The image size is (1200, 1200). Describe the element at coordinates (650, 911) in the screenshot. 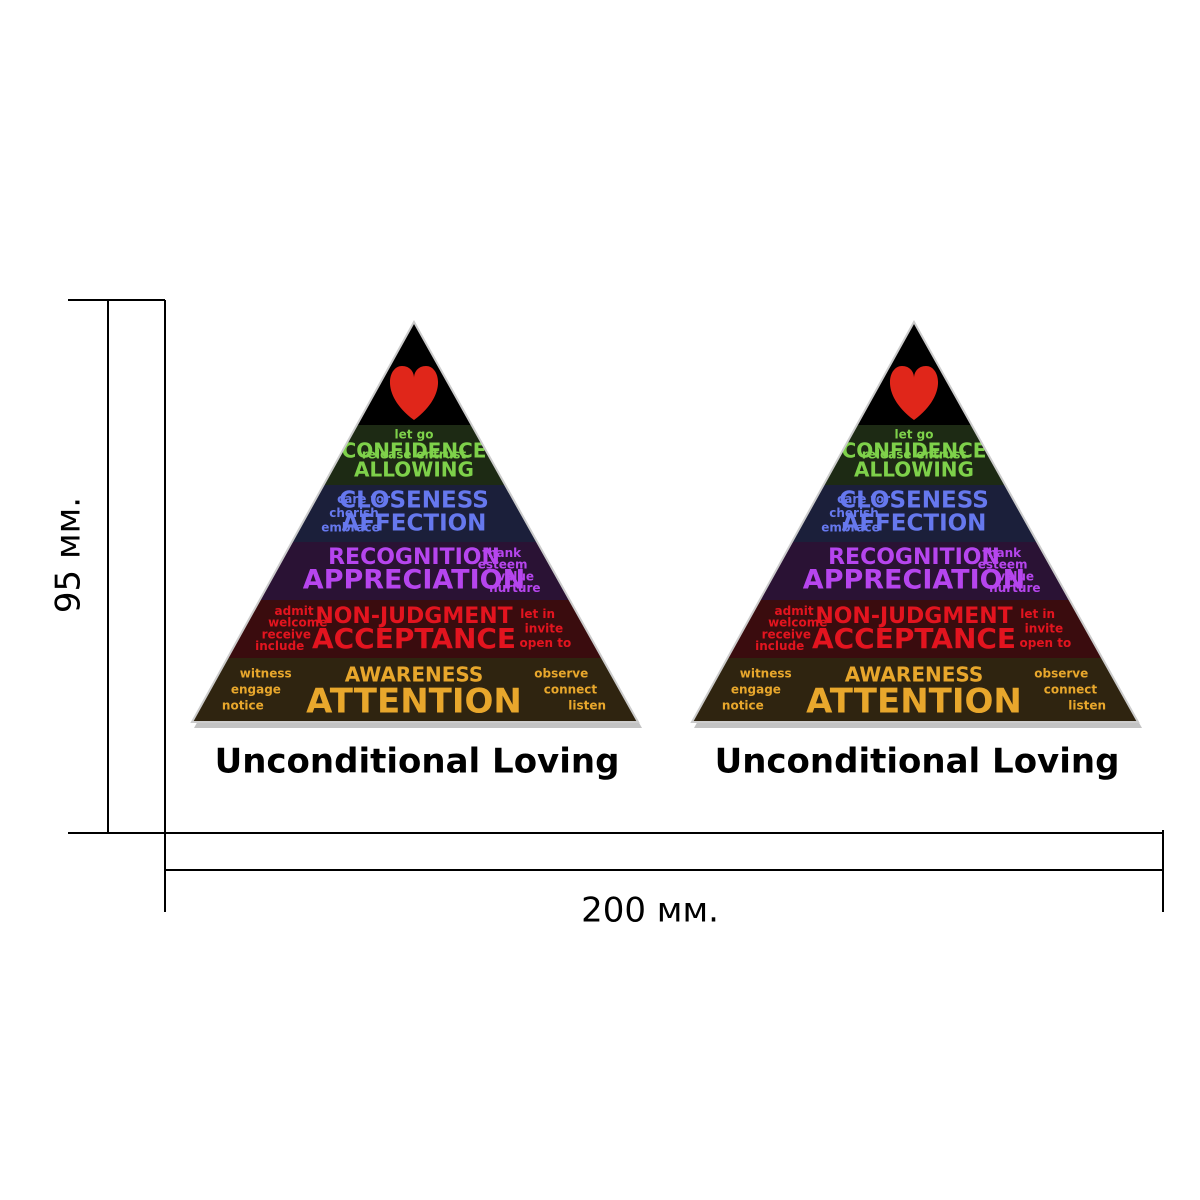

I see `width-label: 200 мм.` at that location.